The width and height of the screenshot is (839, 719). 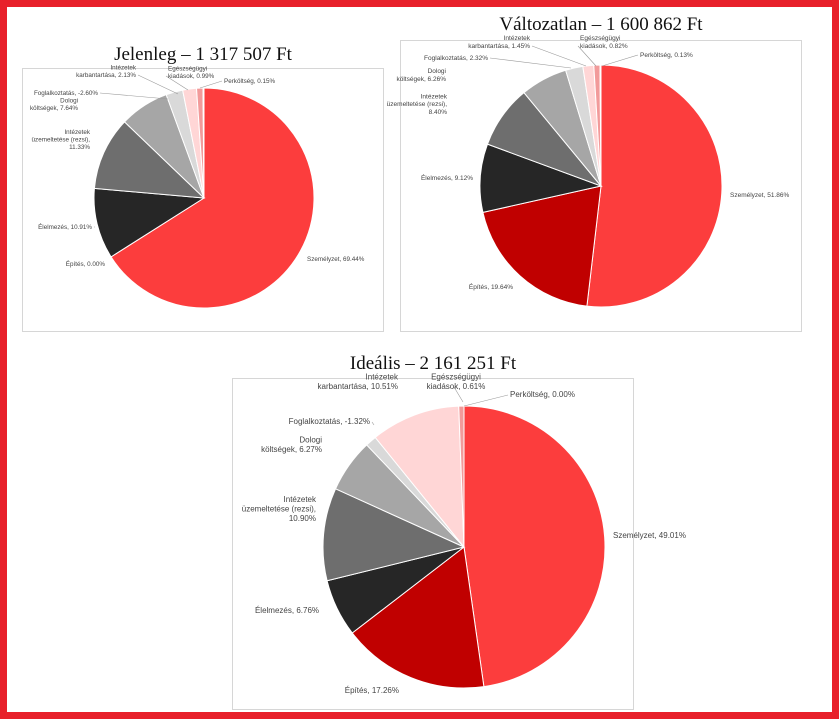 I want to click on data-label-rezsi: Intézetek üzemeltetése (rezsi), 11.33%, so click(x=61, y=140).